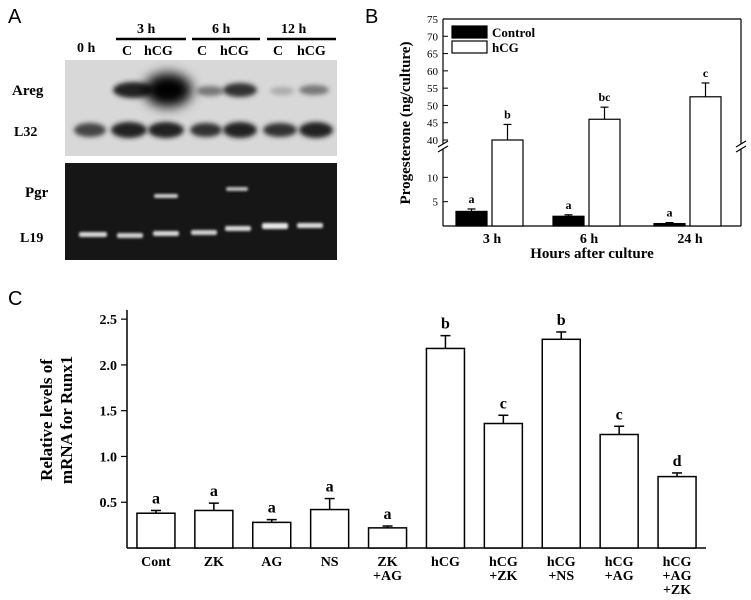 This screenshot has height=600, width=751. Describe the element at coordinates (109, 412) in the screenshot. I see `chart-c-ytick-label: 1.5` at that location.